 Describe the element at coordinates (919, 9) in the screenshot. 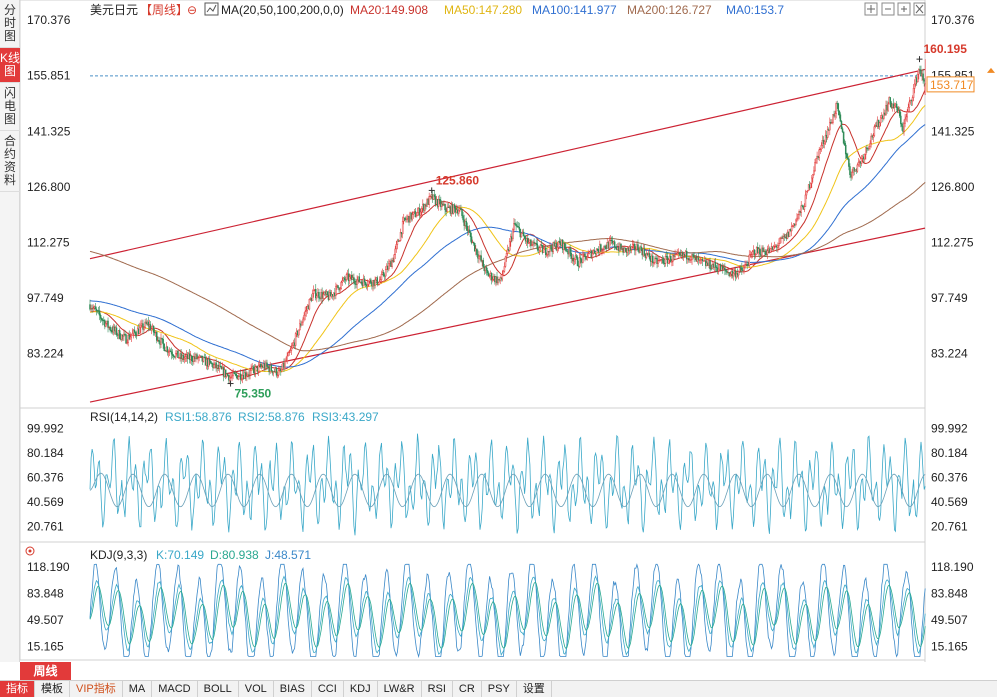

I see `close-icon` at that location.